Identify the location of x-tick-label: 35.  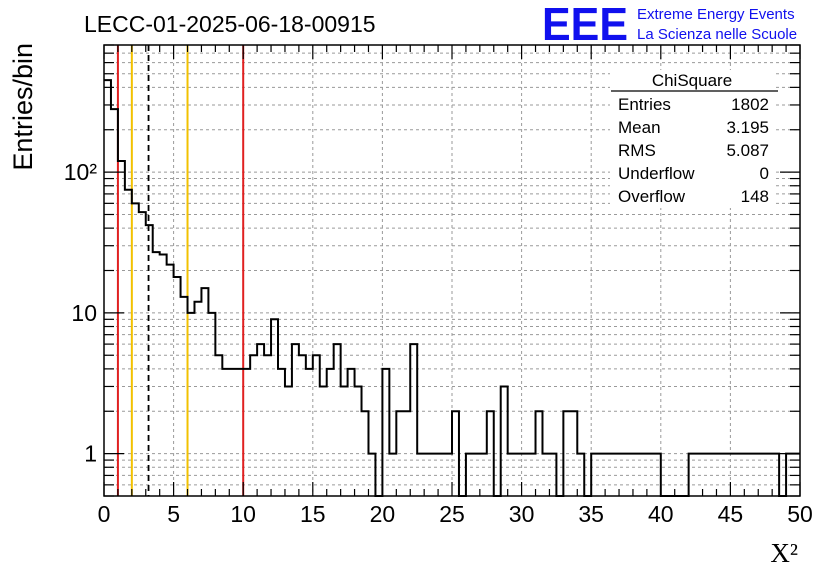
(591, 514).